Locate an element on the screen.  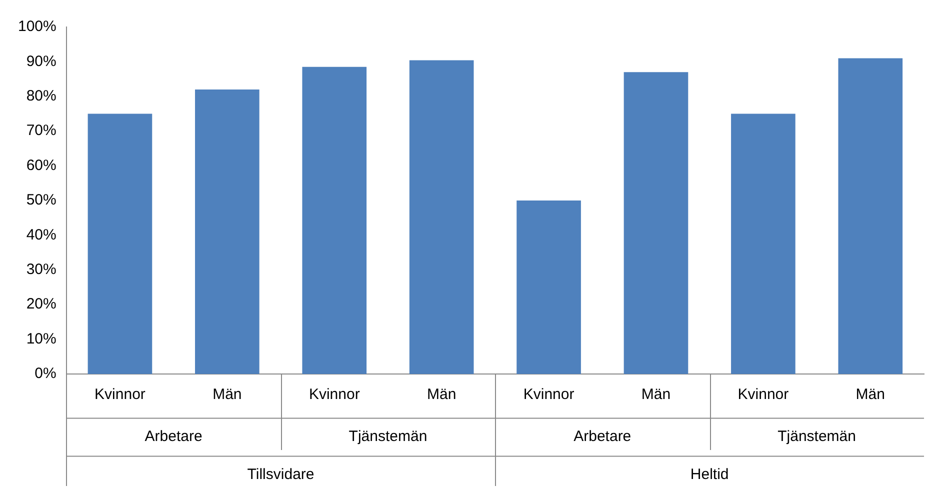
y-tick-label: 20% is located at coordinates (41, 304).